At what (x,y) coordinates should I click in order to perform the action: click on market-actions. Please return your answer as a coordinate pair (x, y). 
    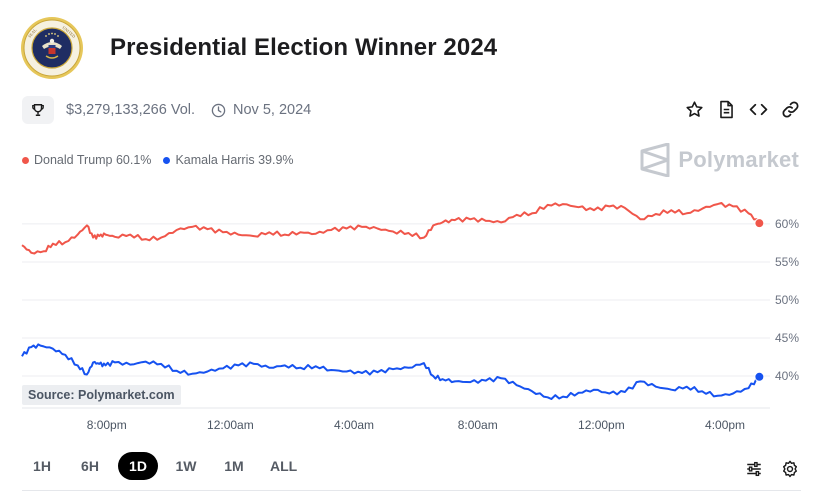
    Looking at the image, I should click on (742, 109).